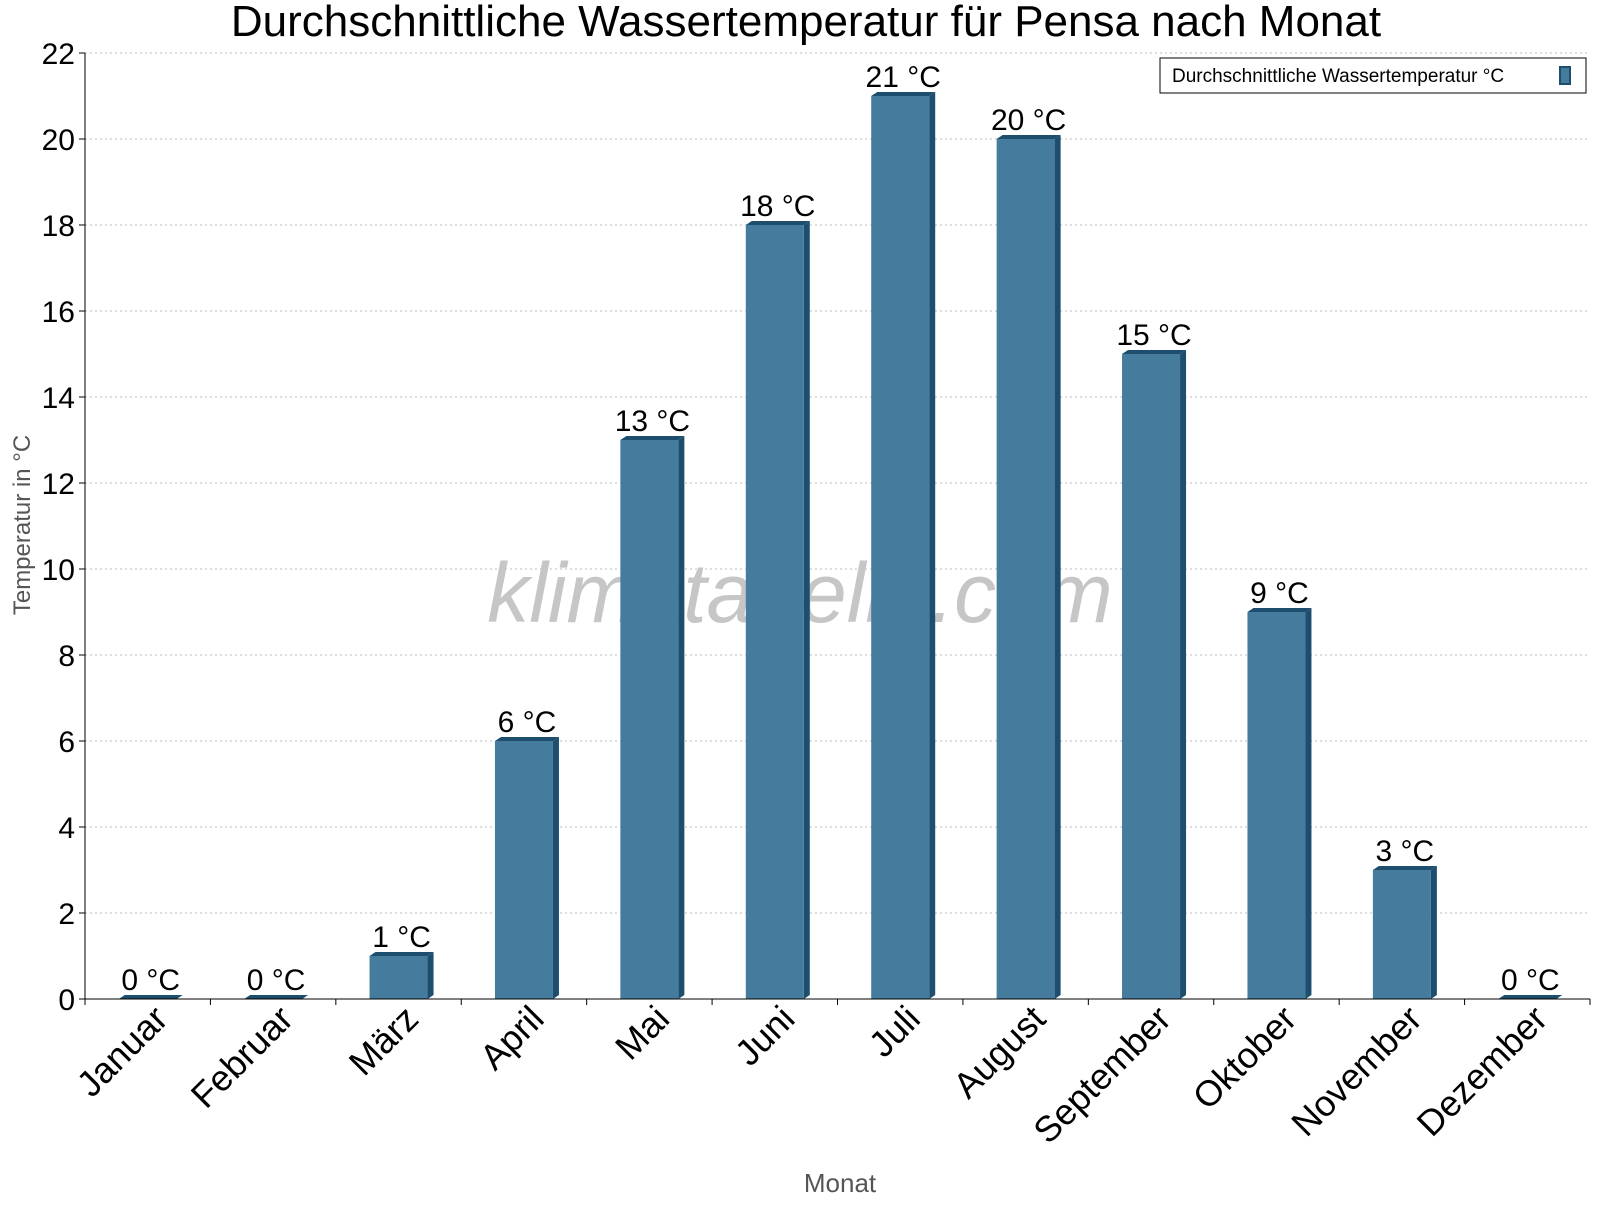 The image size is (1600, 1205). I want to click on legend-box, so click(1373, 75).